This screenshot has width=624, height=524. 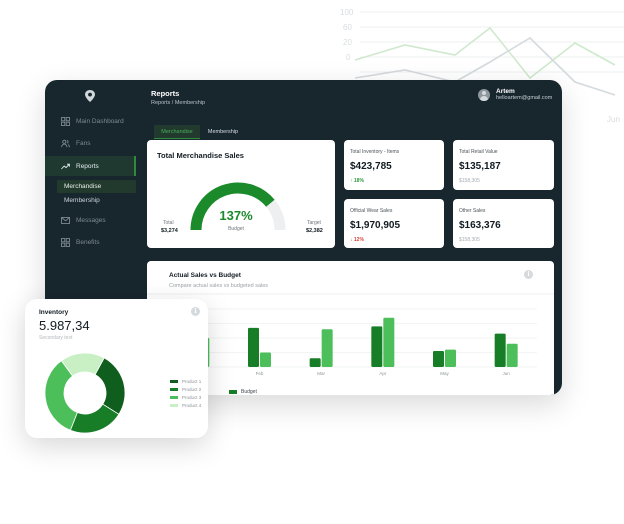 What do you see at coordinates (472, 211) in the screenshot?
I see `kpi-label: Other Sales` at bounding box center [472, 211].